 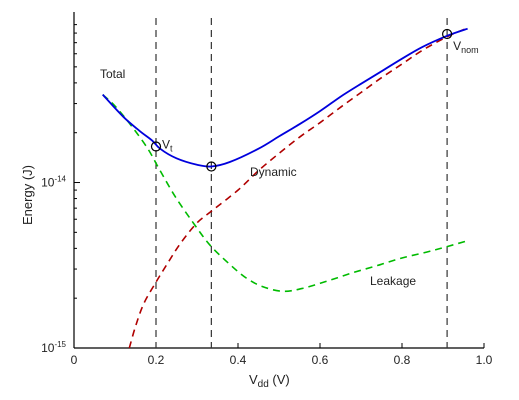 I want to click on annotation-leakage: Leakage, so click(x=393, y=281).